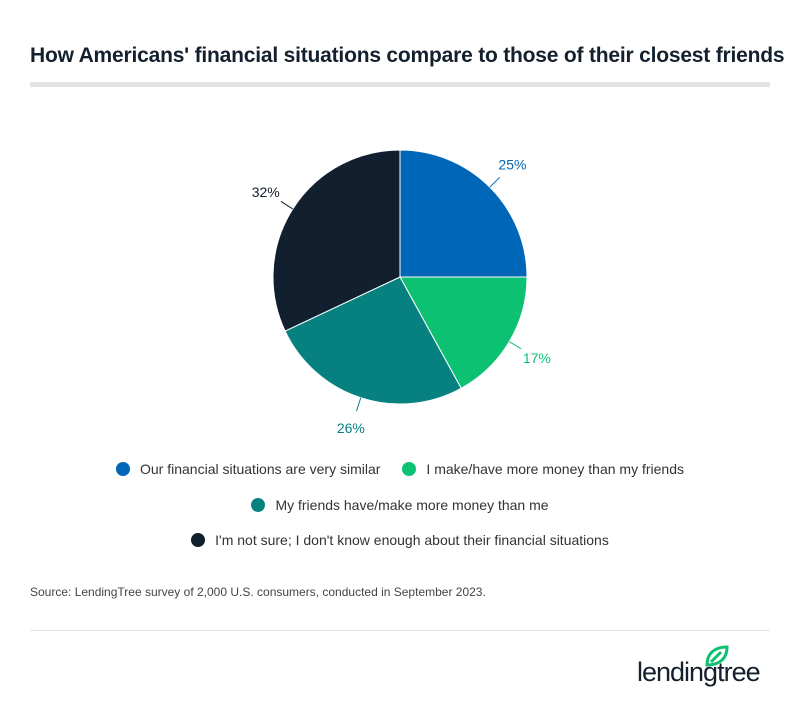 The height and width of the screenshot is (701, 800). Describe the element at coordinates (537, 358) in the screenshot. I see `data-label: 17%` at that location.